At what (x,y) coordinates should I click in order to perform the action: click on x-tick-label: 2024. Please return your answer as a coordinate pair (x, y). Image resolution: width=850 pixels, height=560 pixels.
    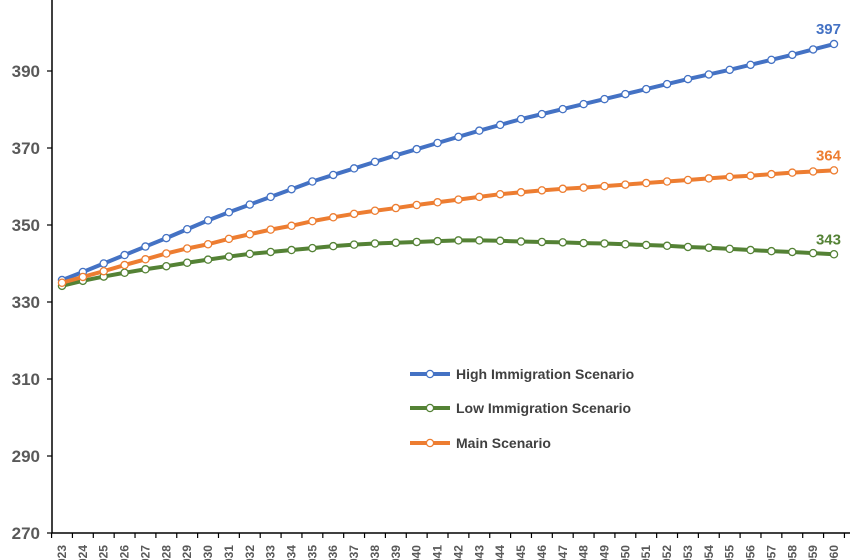
    Looking at the image, I should click on (83, 552).